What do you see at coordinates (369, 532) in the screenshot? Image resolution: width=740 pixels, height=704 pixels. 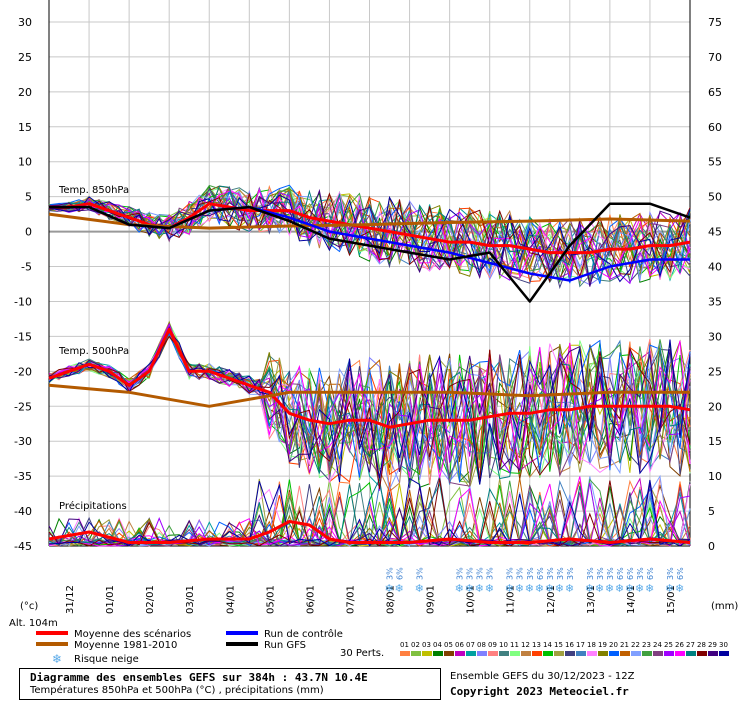 I see `series-line-precip` at bounding box center [369, 532].